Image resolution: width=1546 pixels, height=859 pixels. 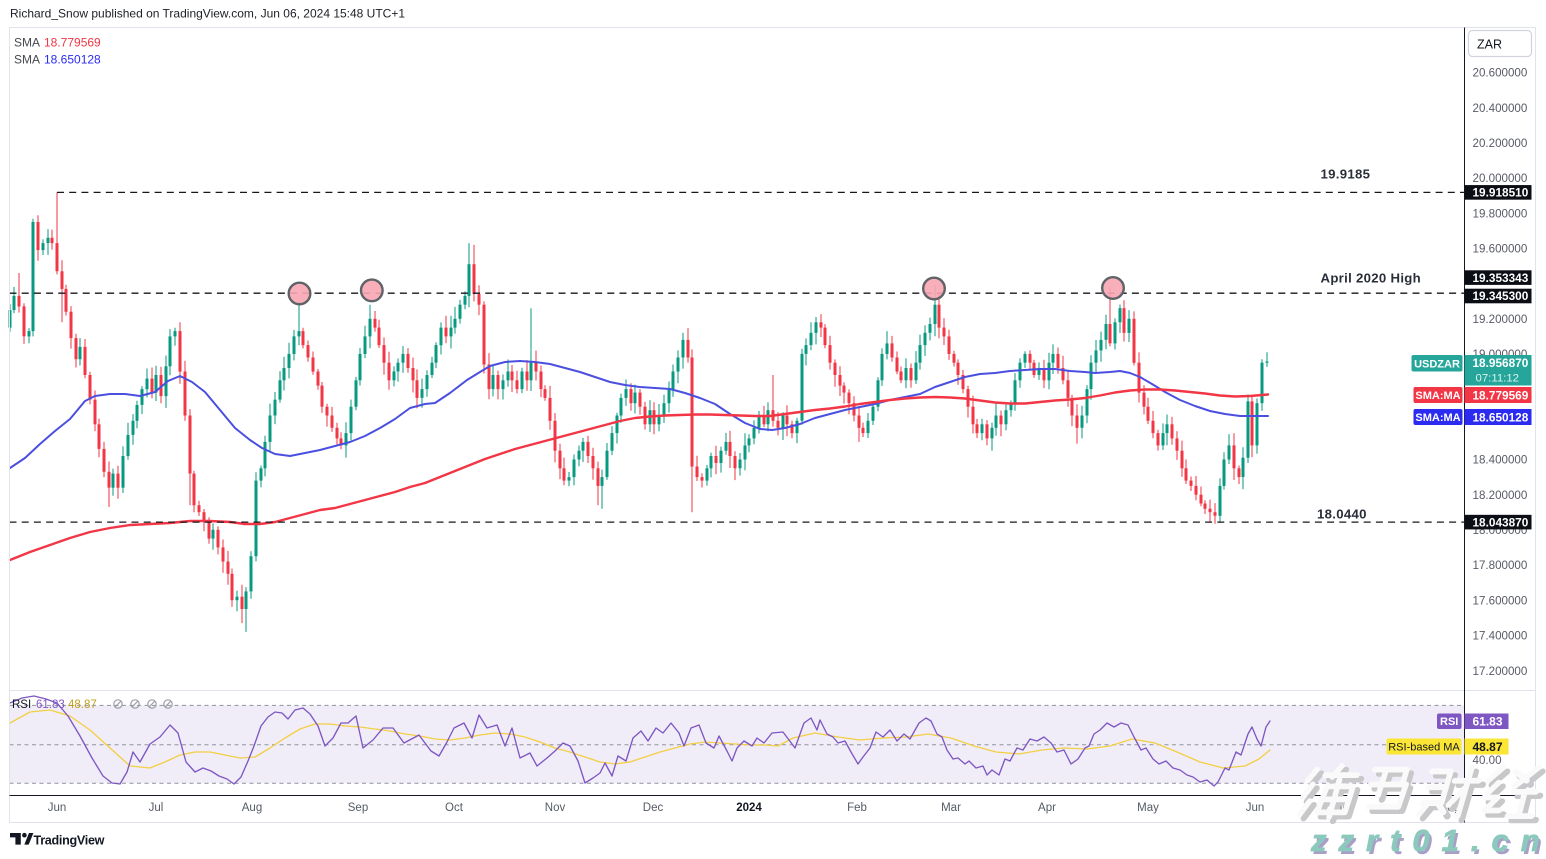 I want to click on svg-text: 20.000000, so click(x=1500, y=178).